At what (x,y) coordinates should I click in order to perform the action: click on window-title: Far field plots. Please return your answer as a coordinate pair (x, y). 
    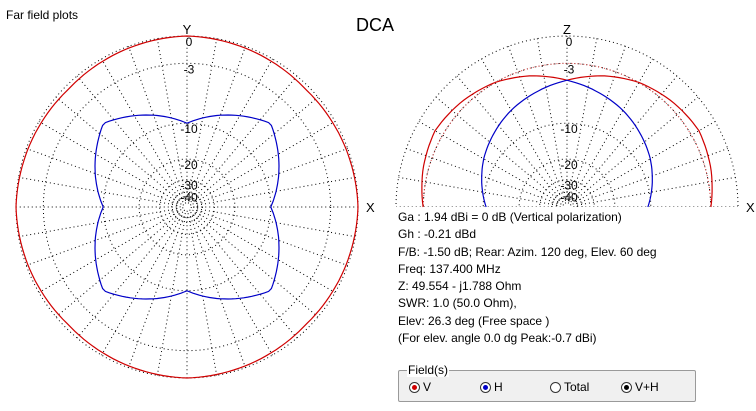
    Looking at the image, I should click on (42, 15).